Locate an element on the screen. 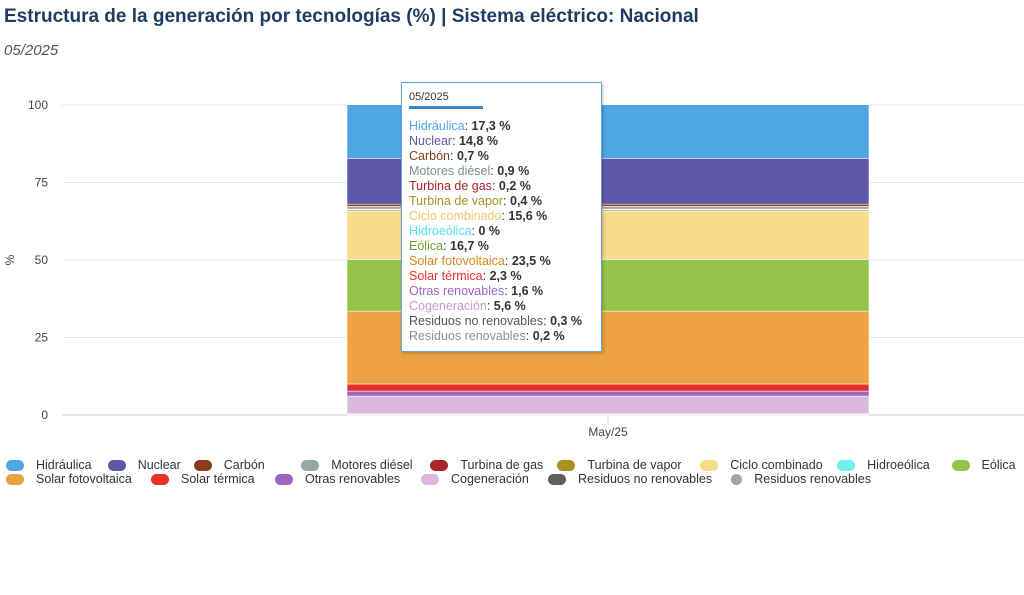 The width and height of the screenshot is (1024, 595). tooltip-series-value: 0,4 % is located at coordinates (526, 201).